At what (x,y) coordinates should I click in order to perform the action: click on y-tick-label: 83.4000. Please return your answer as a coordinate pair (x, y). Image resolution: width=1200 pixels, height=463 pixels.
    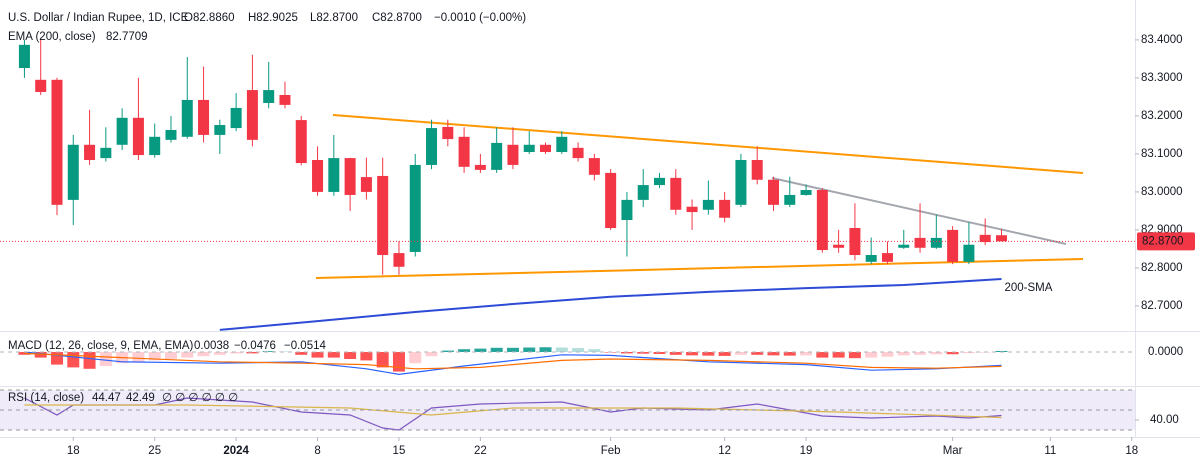
    Looking at the image, I should click on (1162, 40).